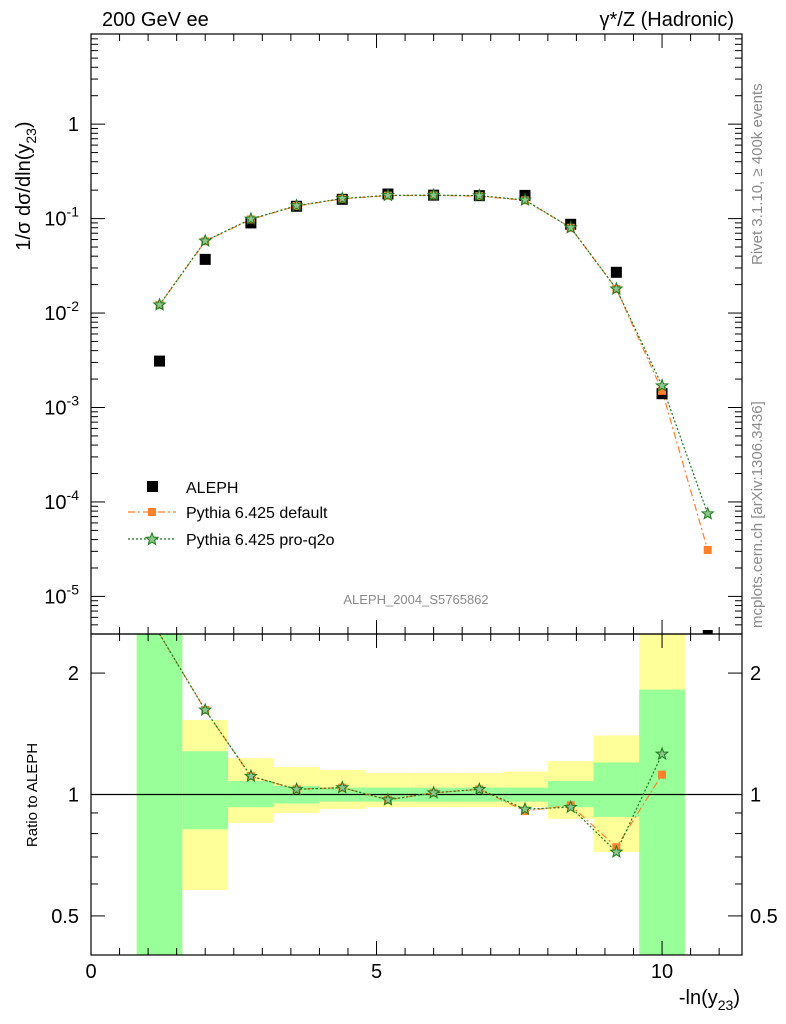 This screenshot has width=786, height=1024. What do you see at coordinates (61, 217) in the screenshot?
I see `y-tick-label-main-4: 10⁻¹` at bounding box center [61, 217].